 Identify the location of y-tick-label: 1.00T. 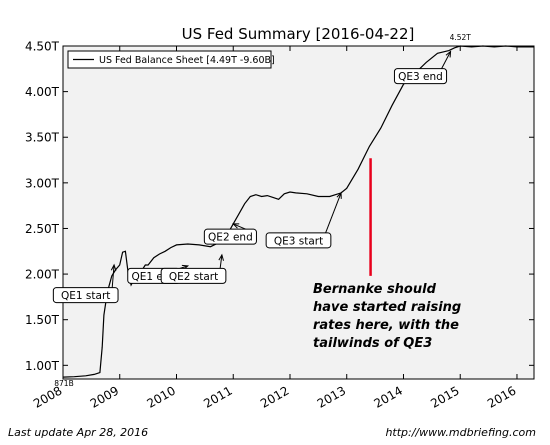
(42, 366).